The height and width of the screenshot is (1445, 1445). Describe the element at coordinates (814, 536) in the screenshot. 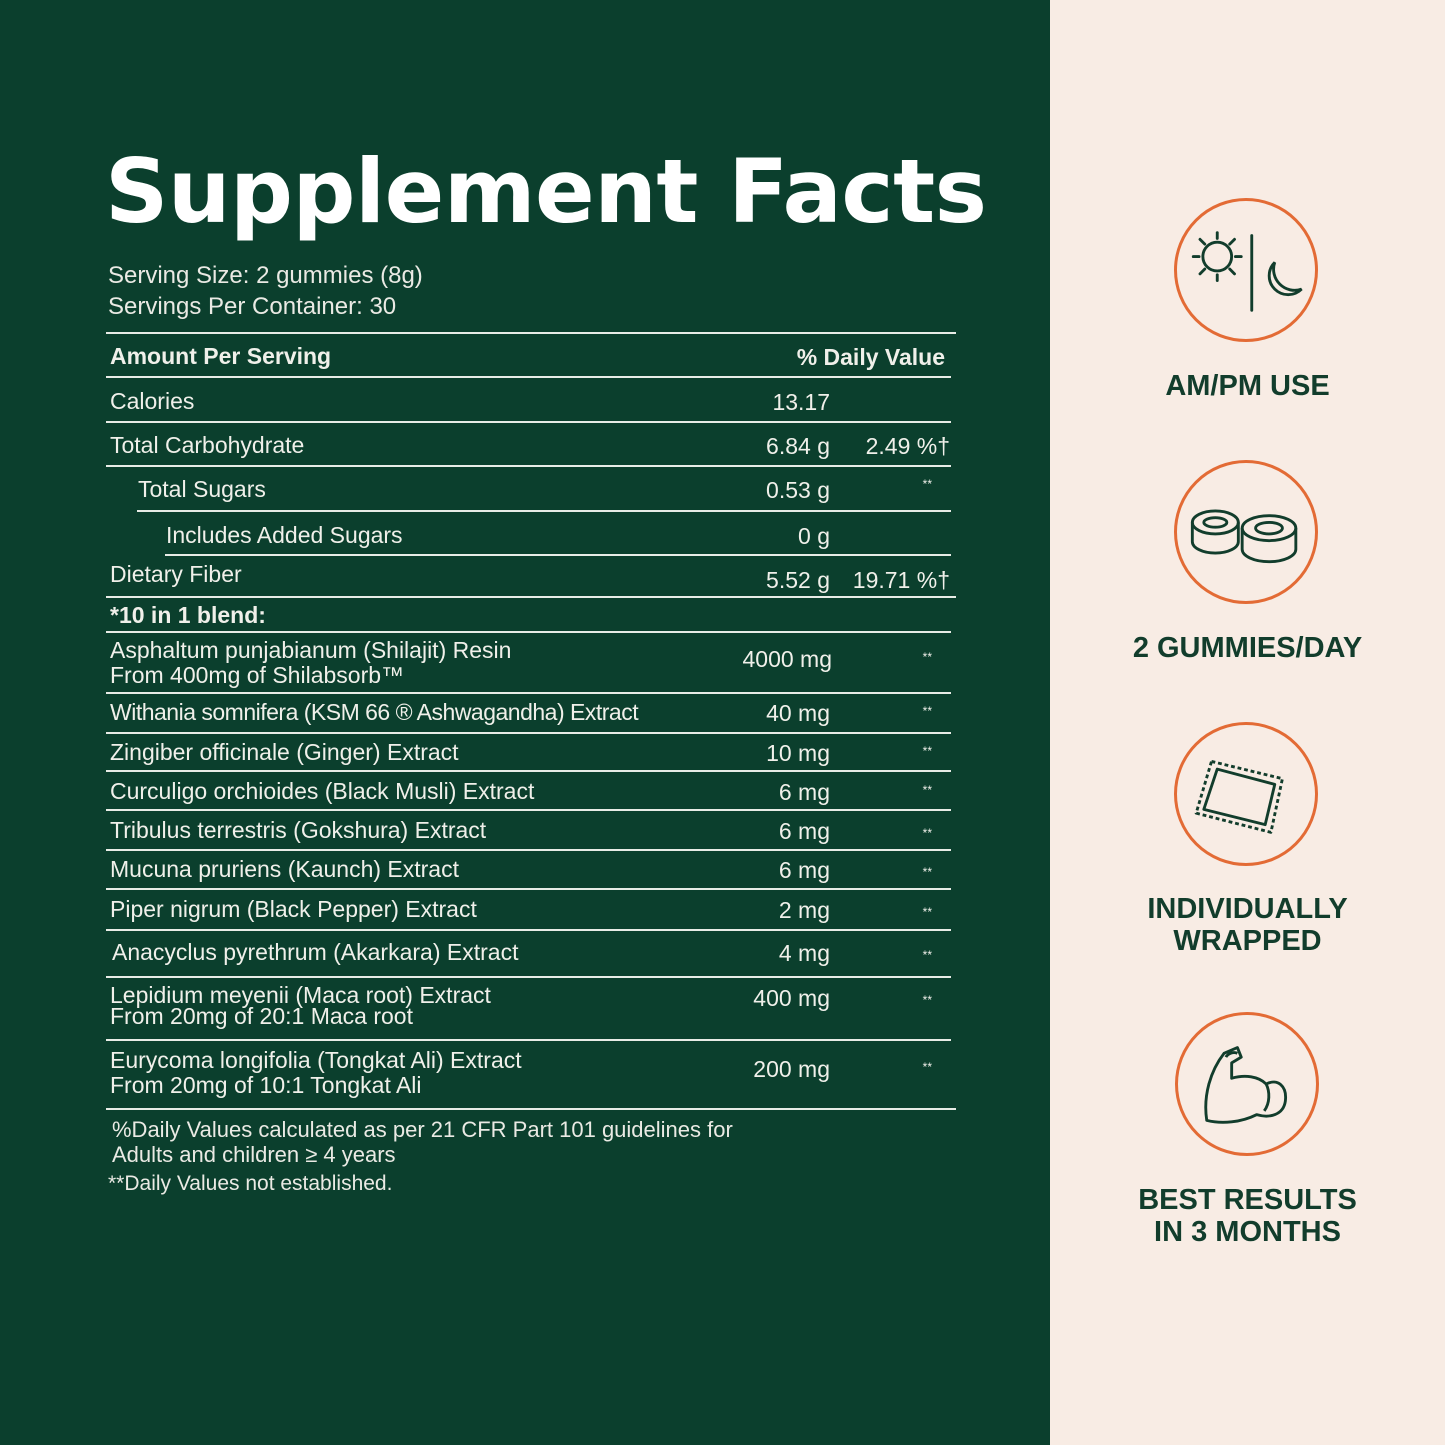

I see `nutrient-amount: 0 g` at that location.